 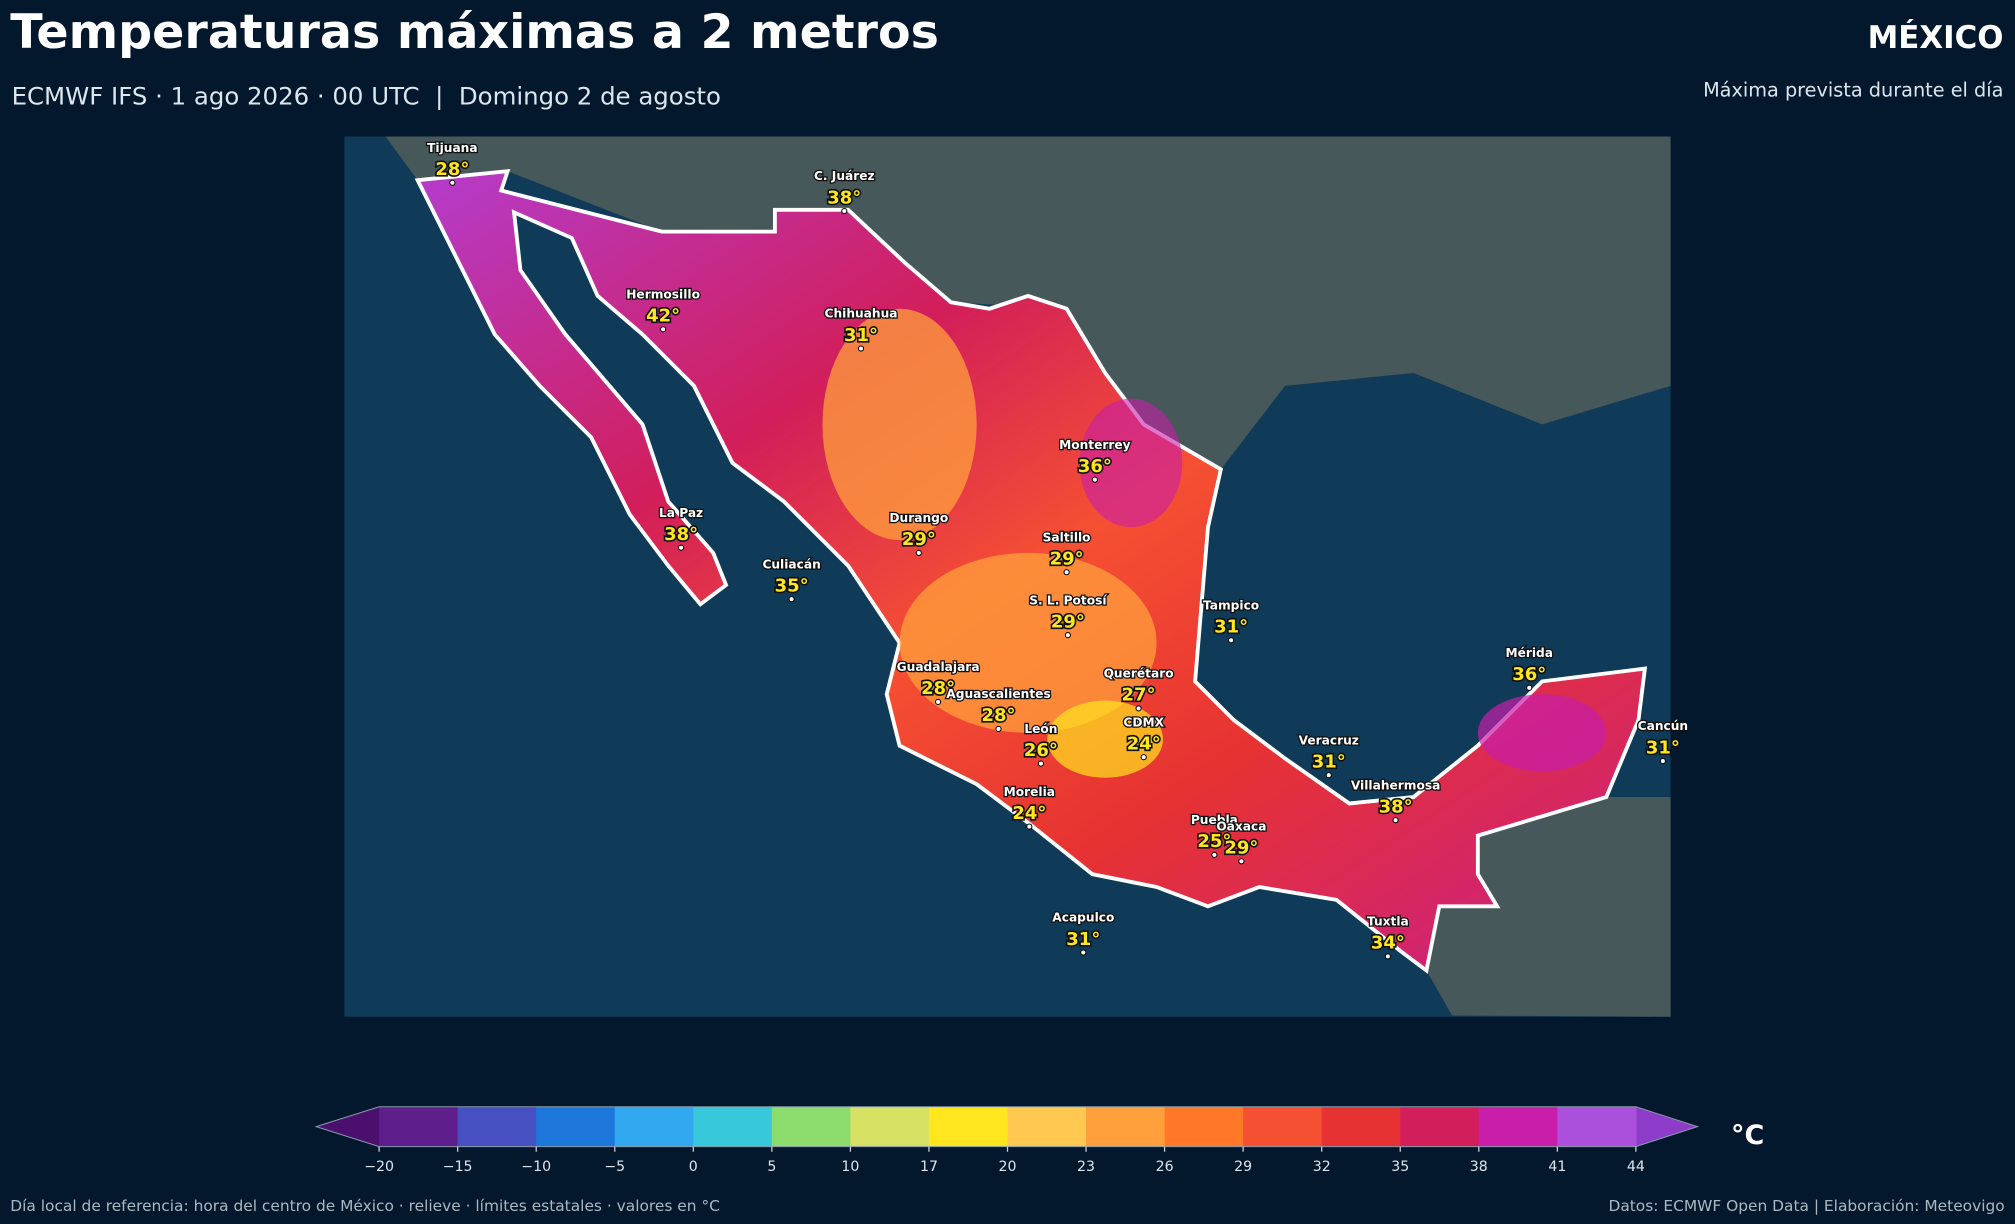 What do you see at coordinates (536, 1167) in the screenshot?
I see `colorbar-tick-label: −10` at bounding box center [536, 1167].